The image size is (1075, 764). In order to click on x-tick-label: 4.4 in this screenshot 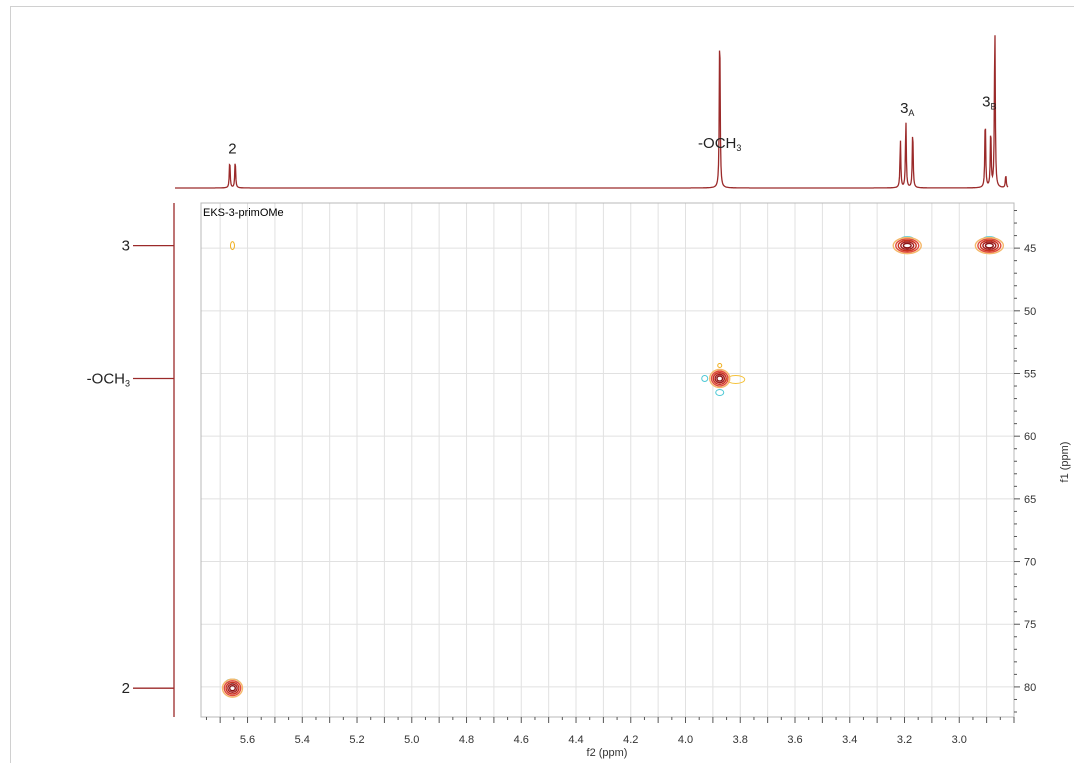, I will do `click(575, 740)`.